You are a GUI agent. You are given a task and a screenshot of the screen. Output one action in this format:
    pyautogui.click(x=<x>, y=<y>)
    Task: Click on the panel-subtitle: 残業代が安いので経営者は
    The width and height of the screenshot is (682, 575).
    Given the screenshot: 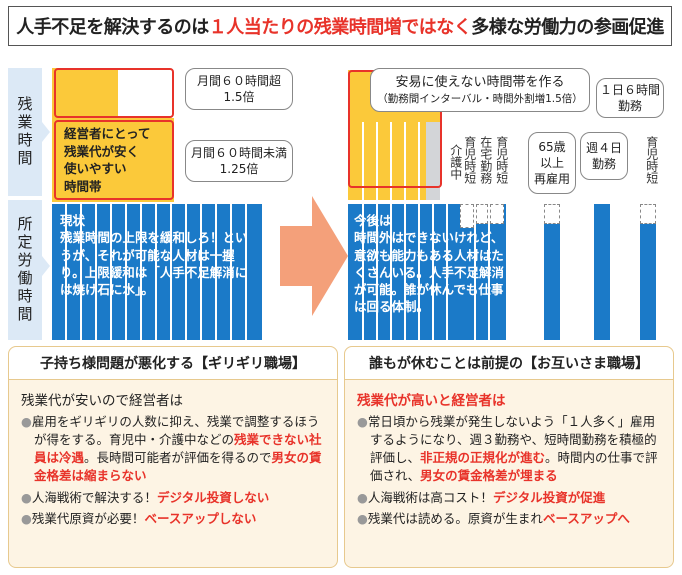 What is the action you would take?
    pyautogui.click(x=102, y=401)
    